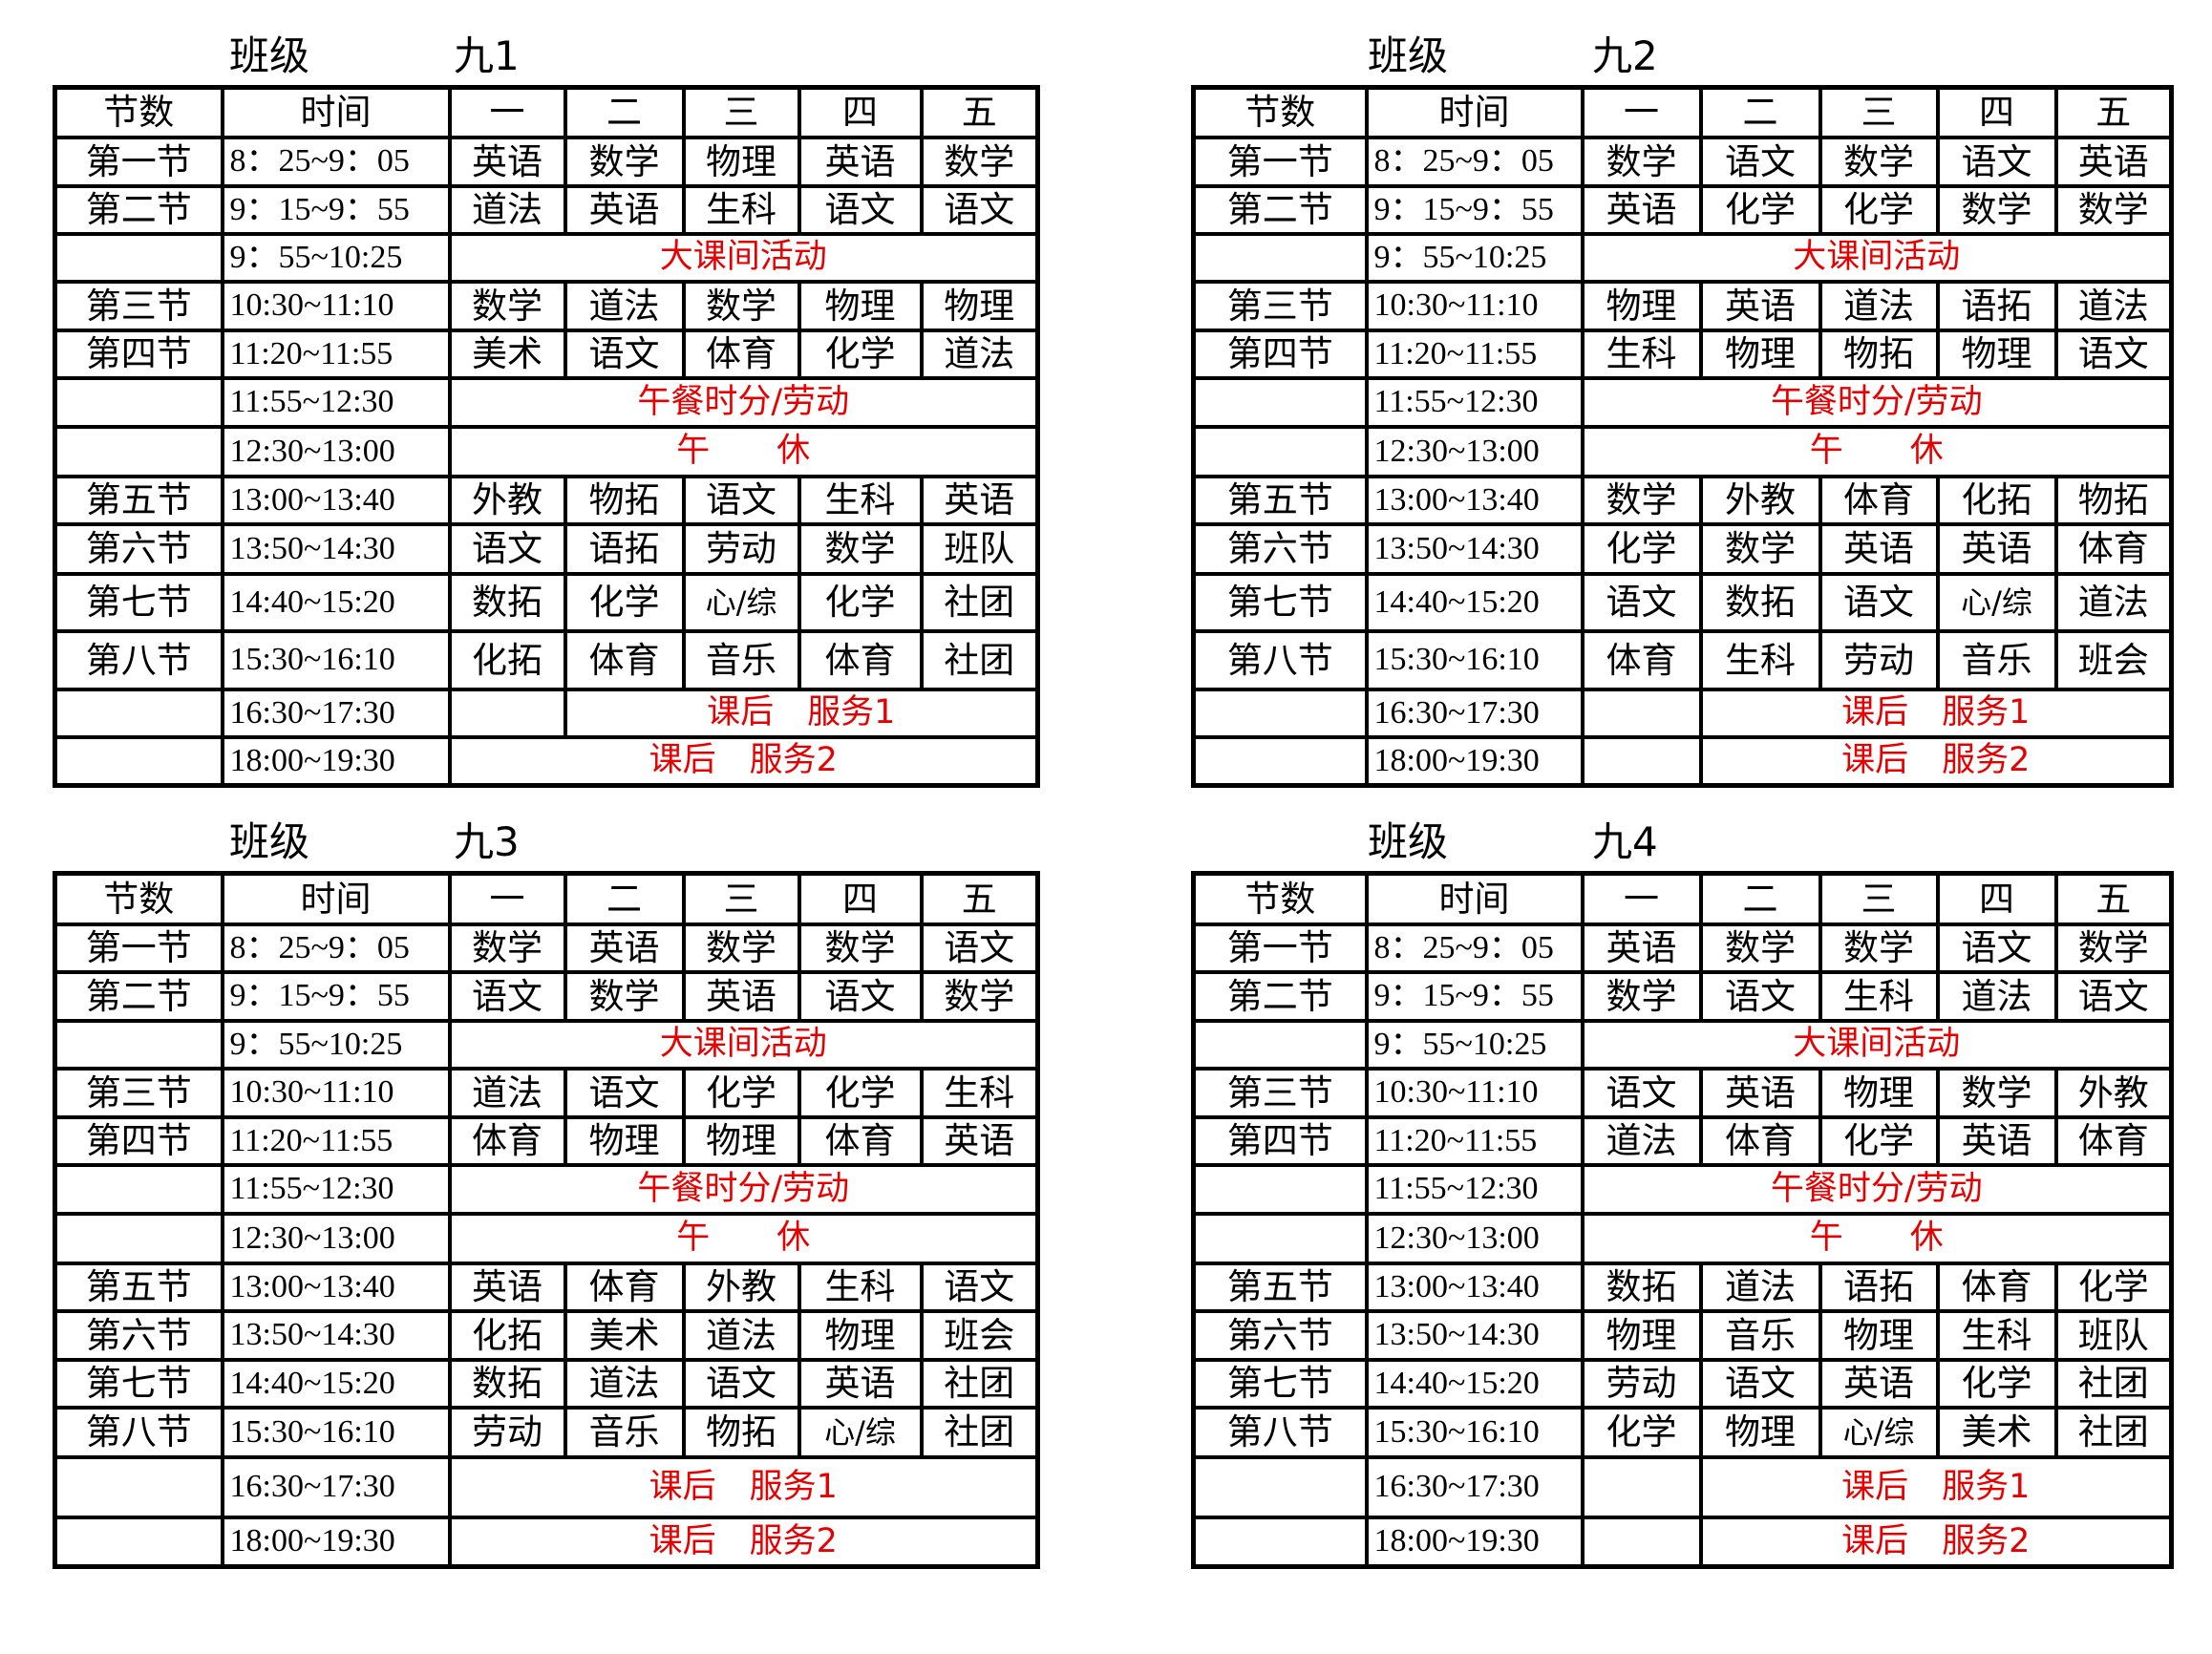  Describe the element at coordinates (1682, 899) in the screenshot. I see `header-row: 节数 时间一二三四五` at that location.